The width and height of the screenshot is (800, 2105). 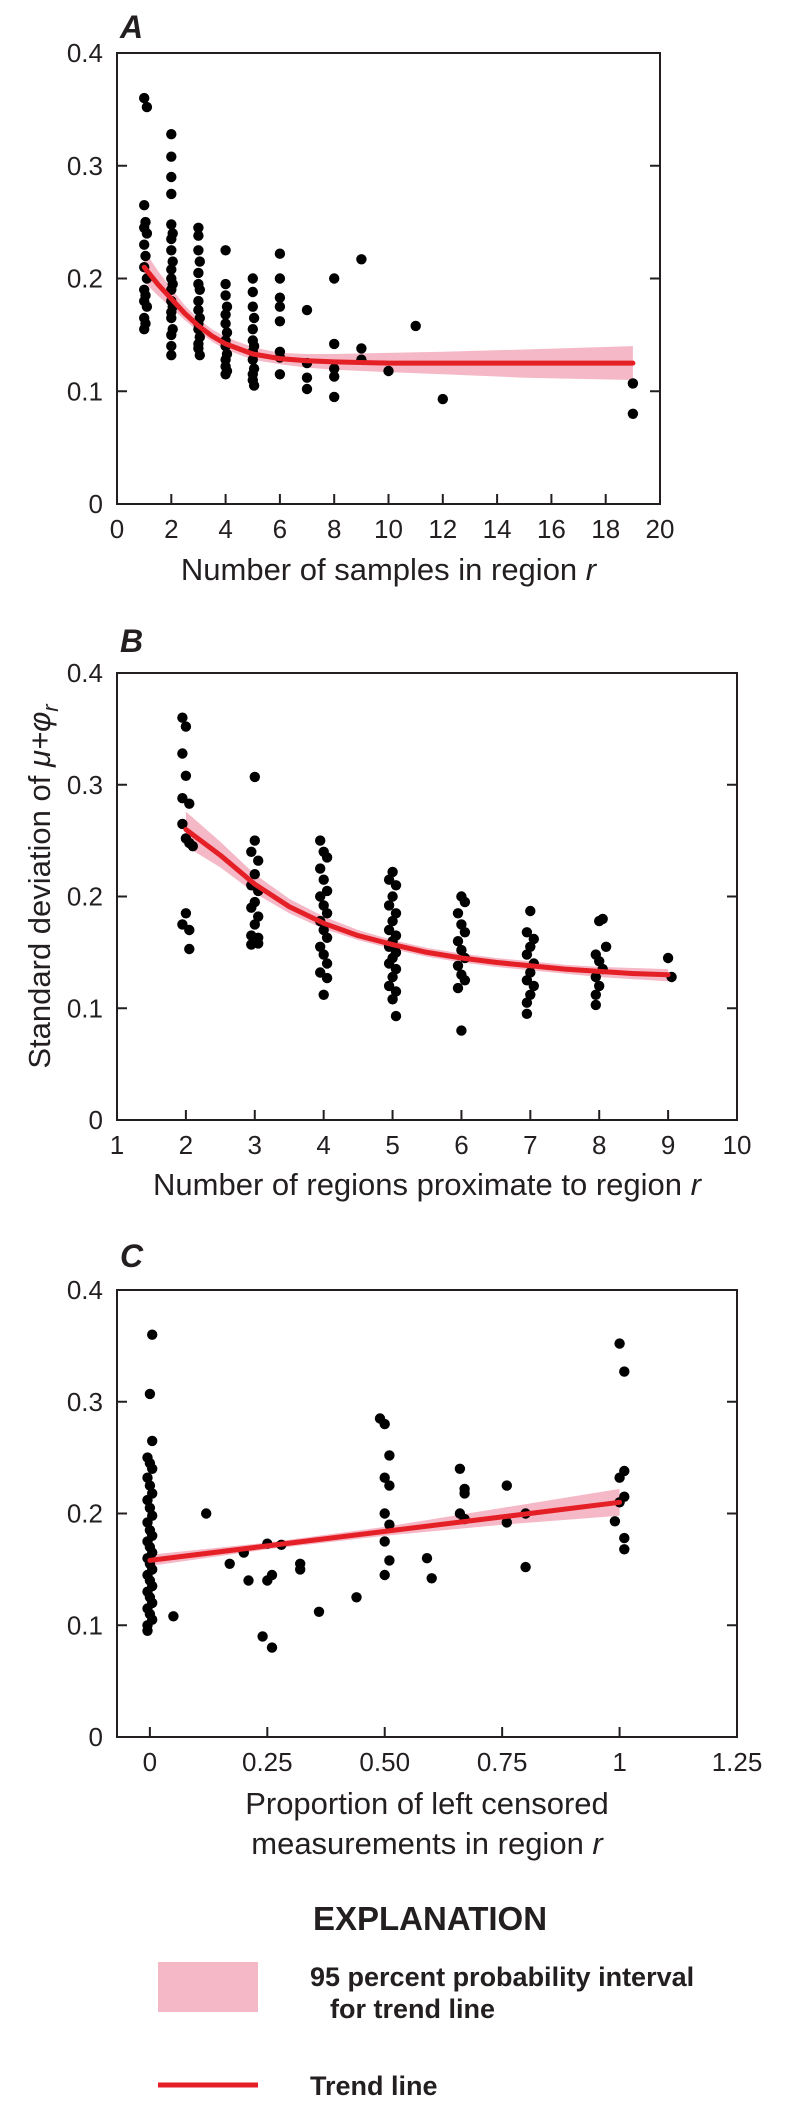 I want to click on panel-letter: A, so click(x=131, y=27).